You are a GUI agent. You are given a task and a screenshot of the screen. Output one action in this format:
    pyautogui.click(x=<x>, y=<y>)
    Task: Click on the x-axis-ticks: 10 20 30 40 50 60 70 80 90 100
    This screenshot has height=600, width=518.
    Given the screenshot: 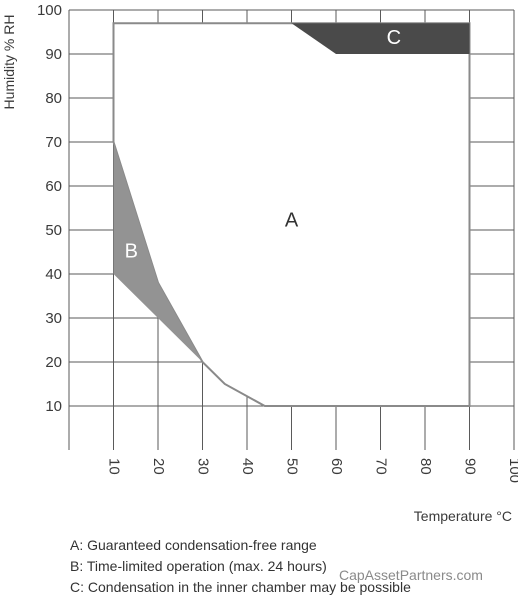 What is the action you would take?
    pyautogui.click(x=312, y=470)
    